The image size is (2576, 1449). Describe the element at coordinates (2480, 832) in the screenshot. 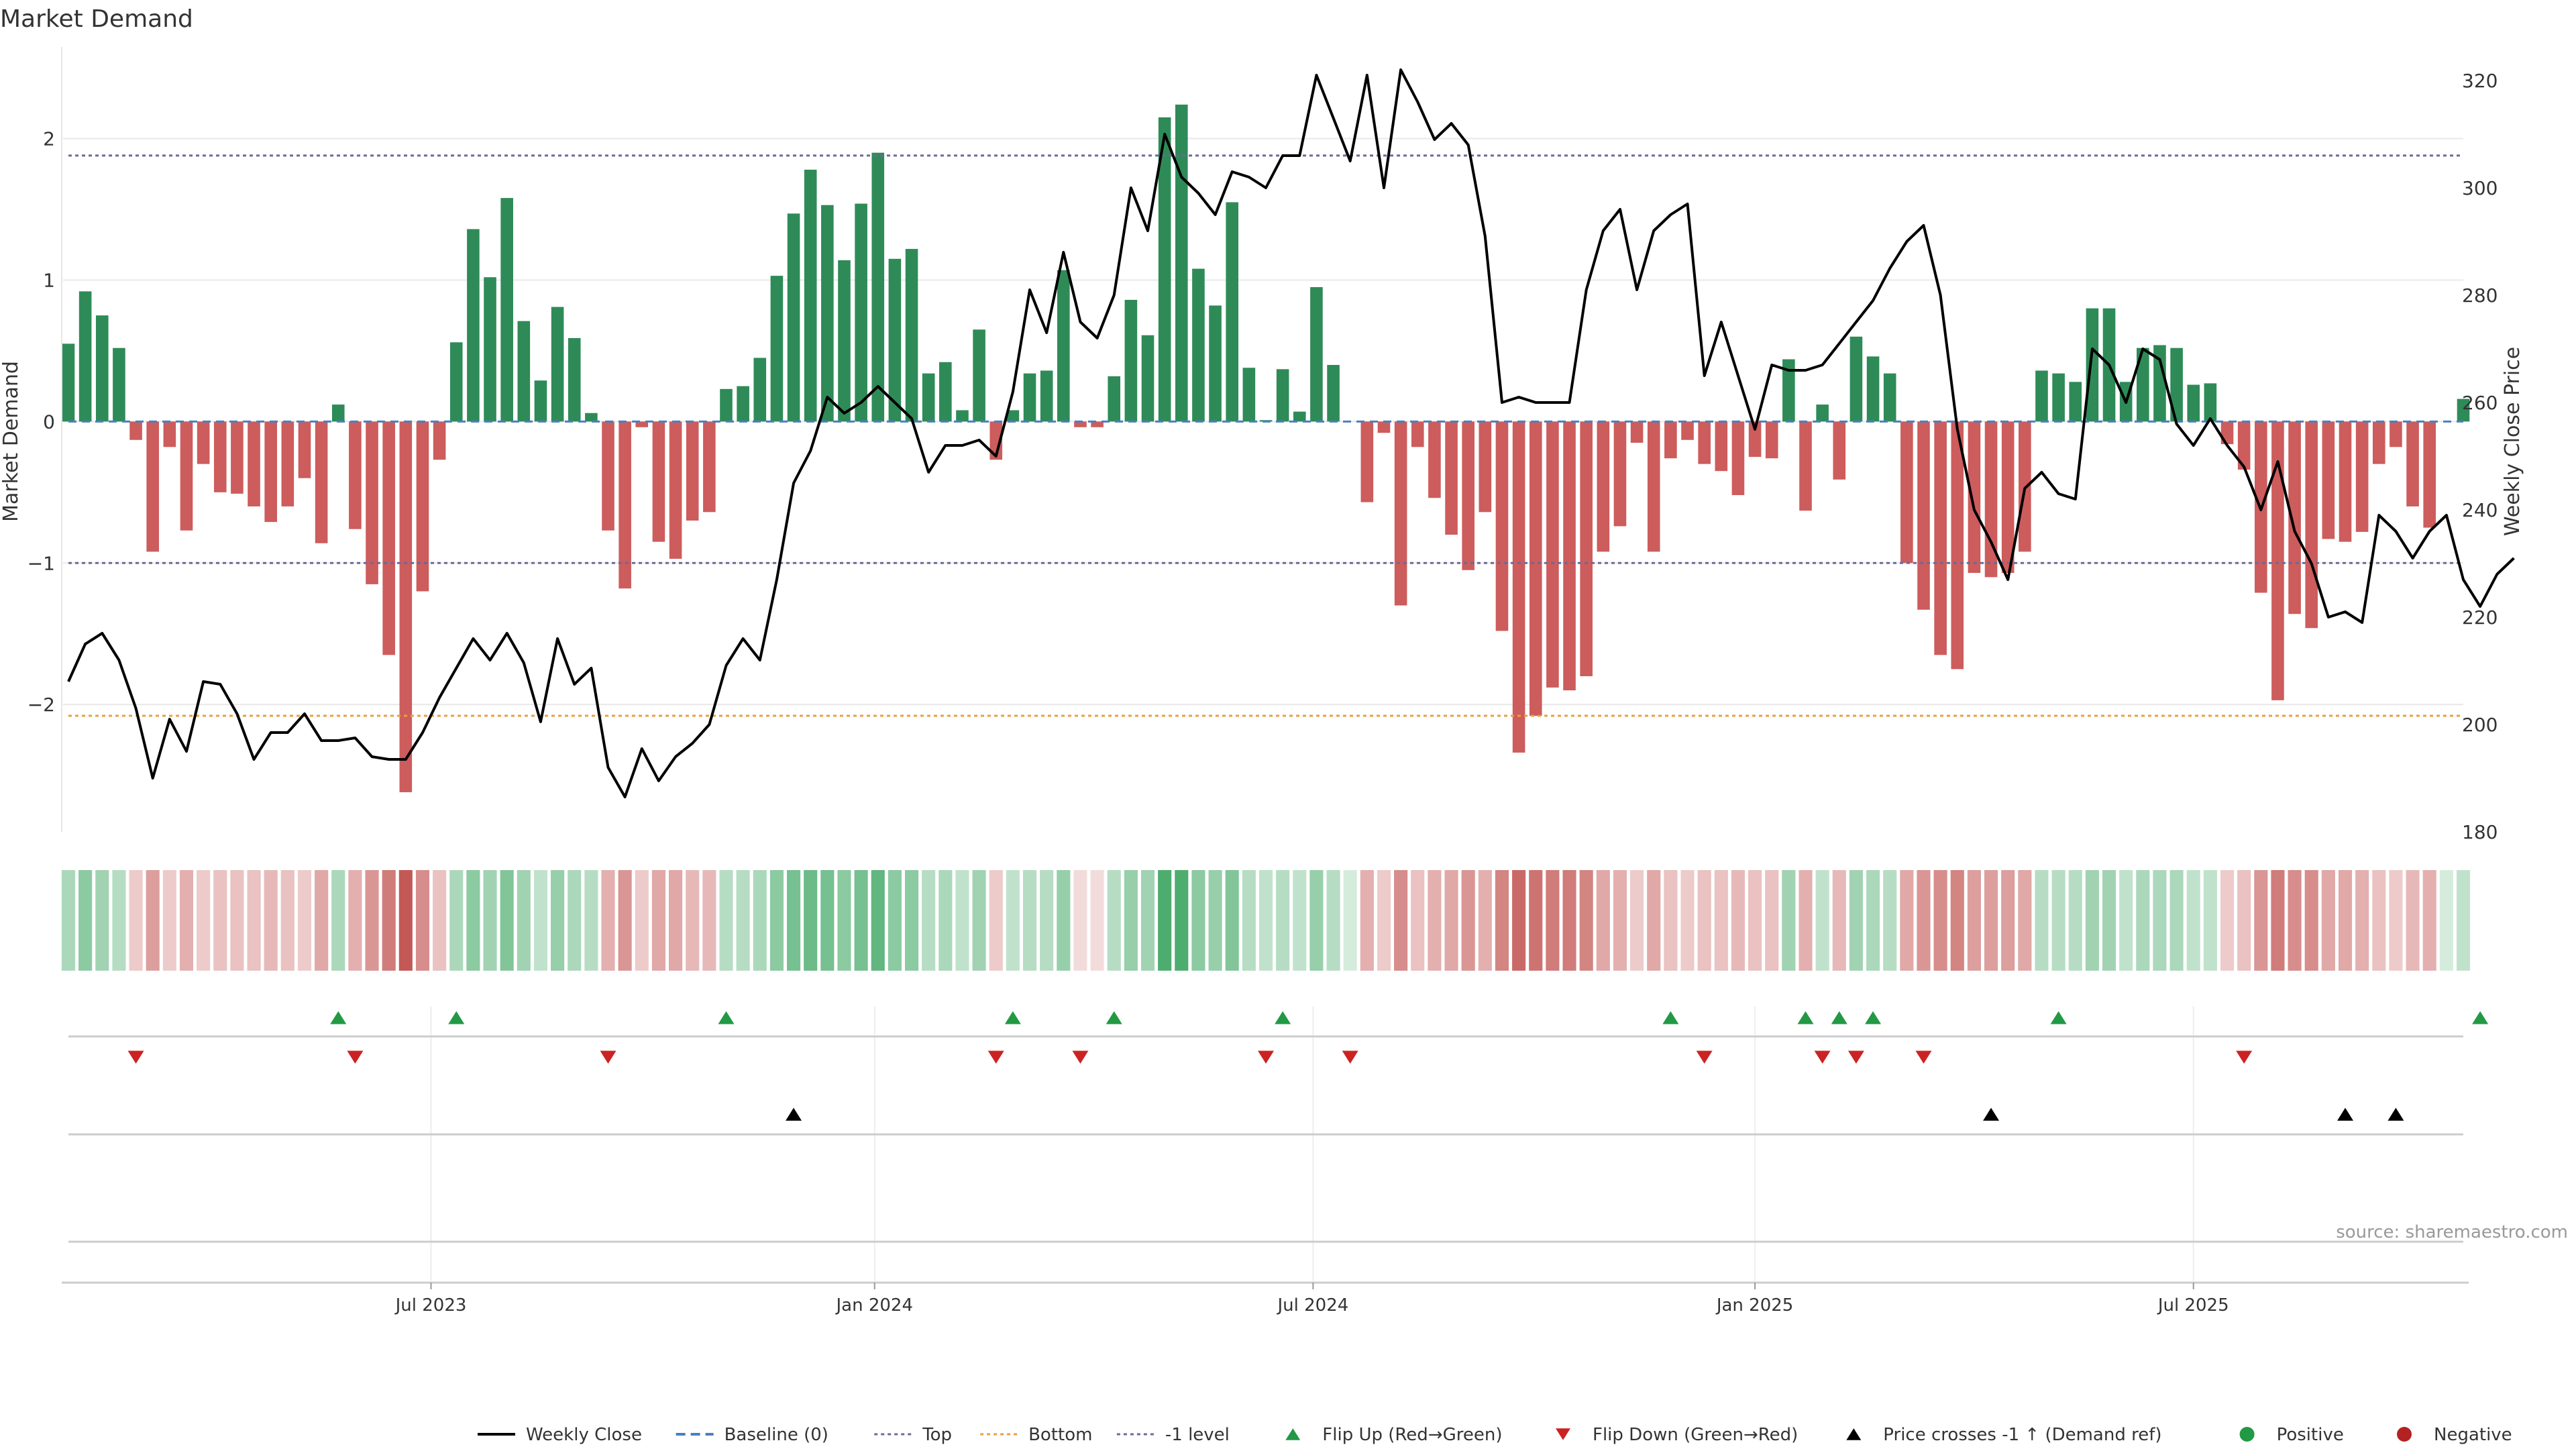

I see `y-tick-label-right: 180` at that location.